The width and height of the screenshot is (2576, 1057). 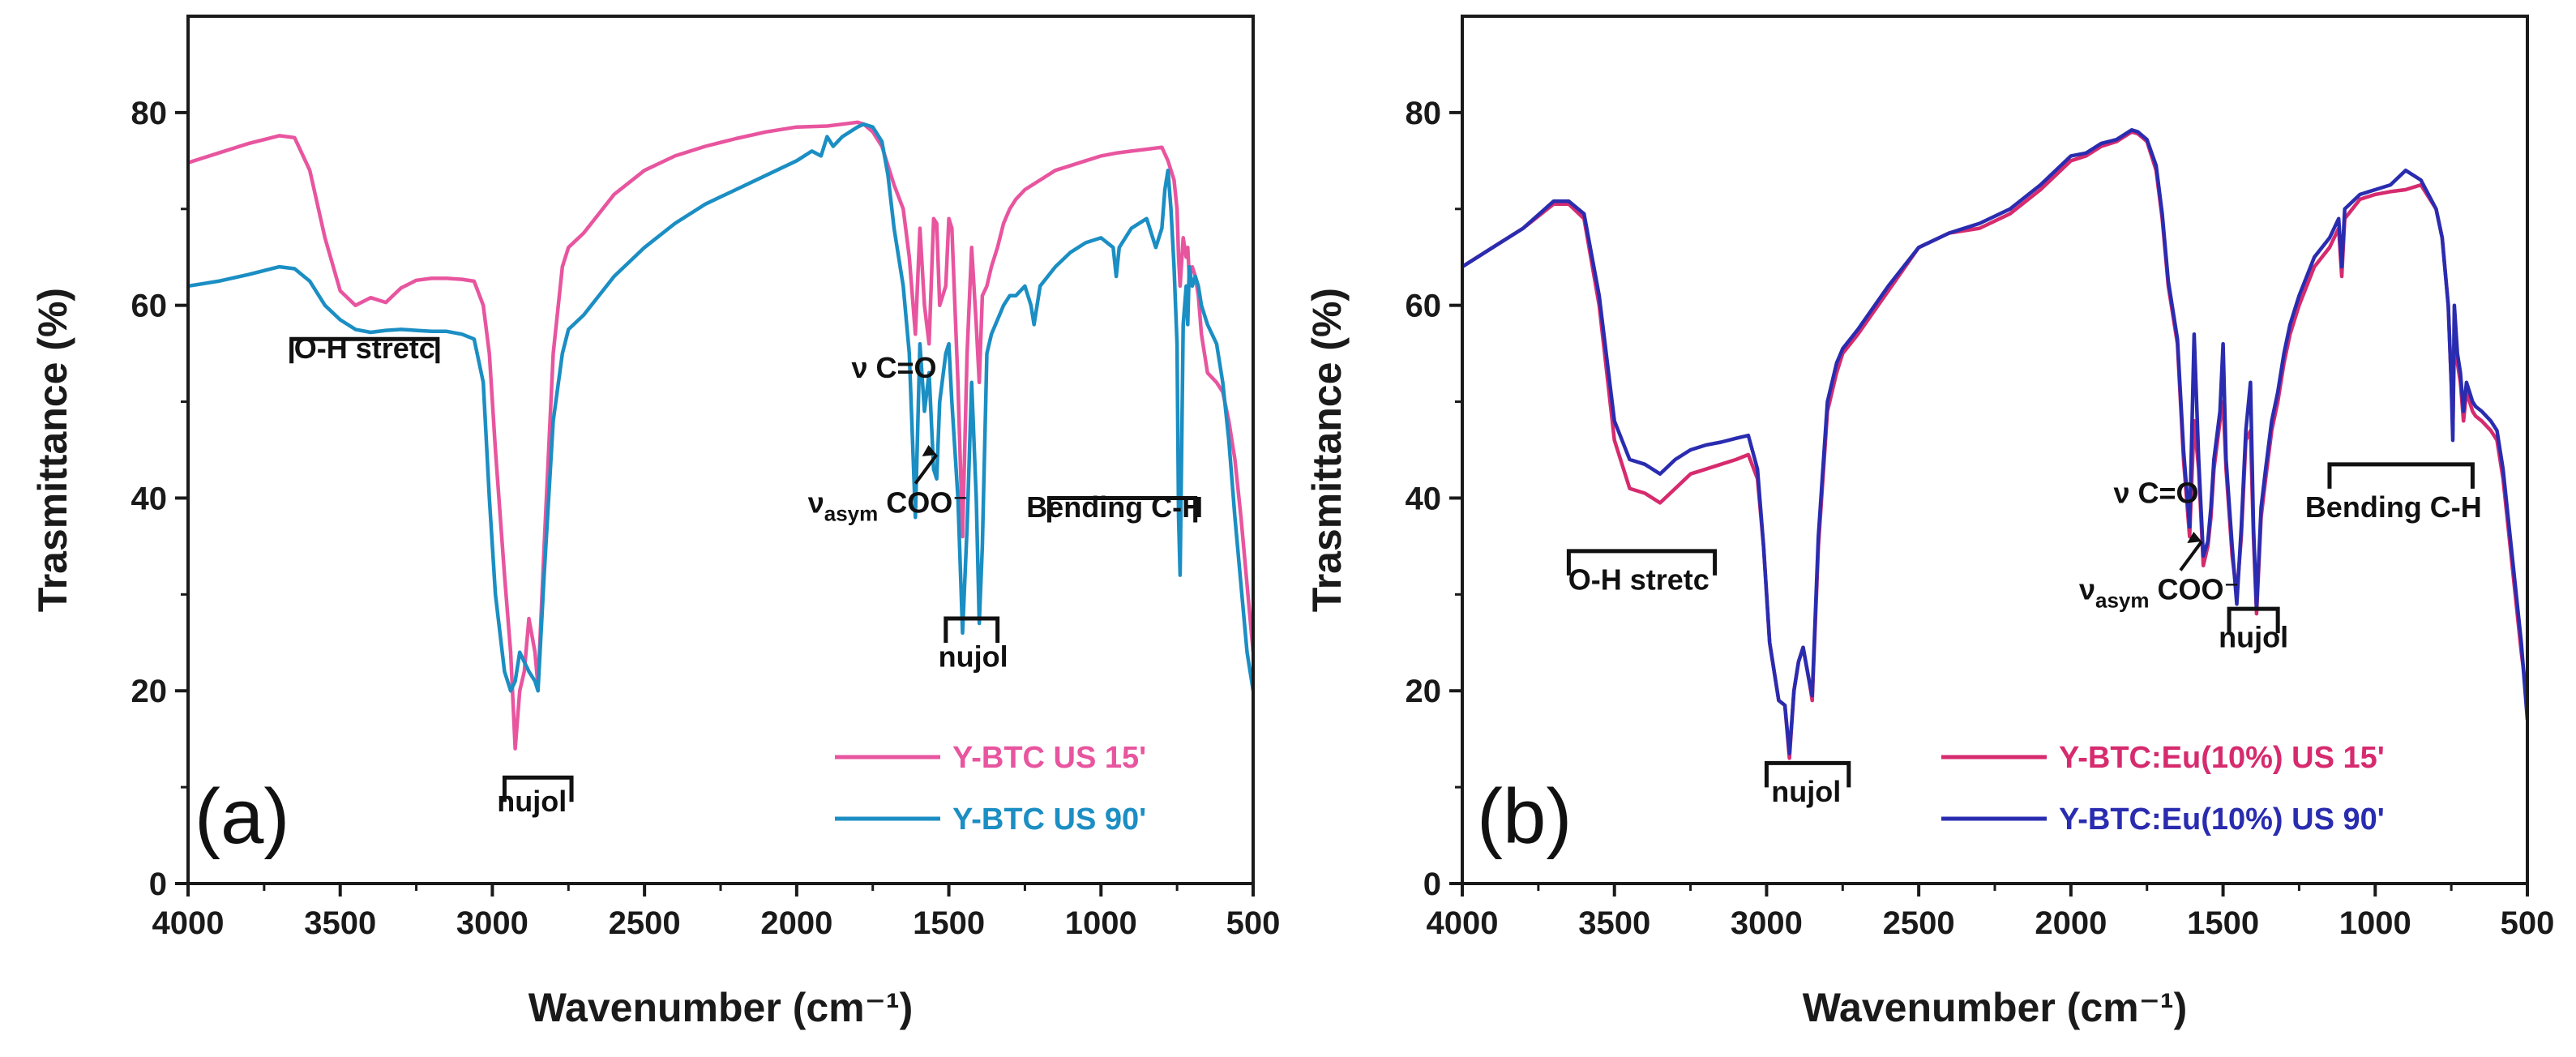 I want to click on panel-b-arrow, so click(x=2191, y=555).